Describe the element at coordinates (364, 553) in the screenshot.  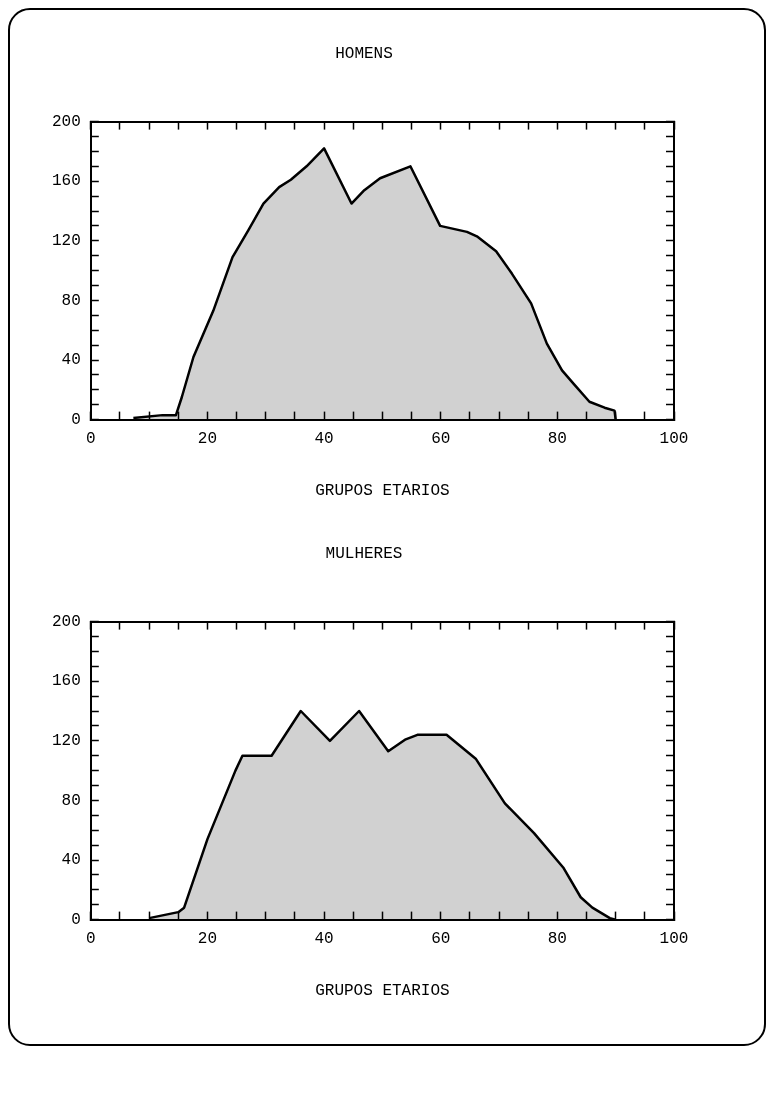
I see `chart-title: MULHERES` at that location.